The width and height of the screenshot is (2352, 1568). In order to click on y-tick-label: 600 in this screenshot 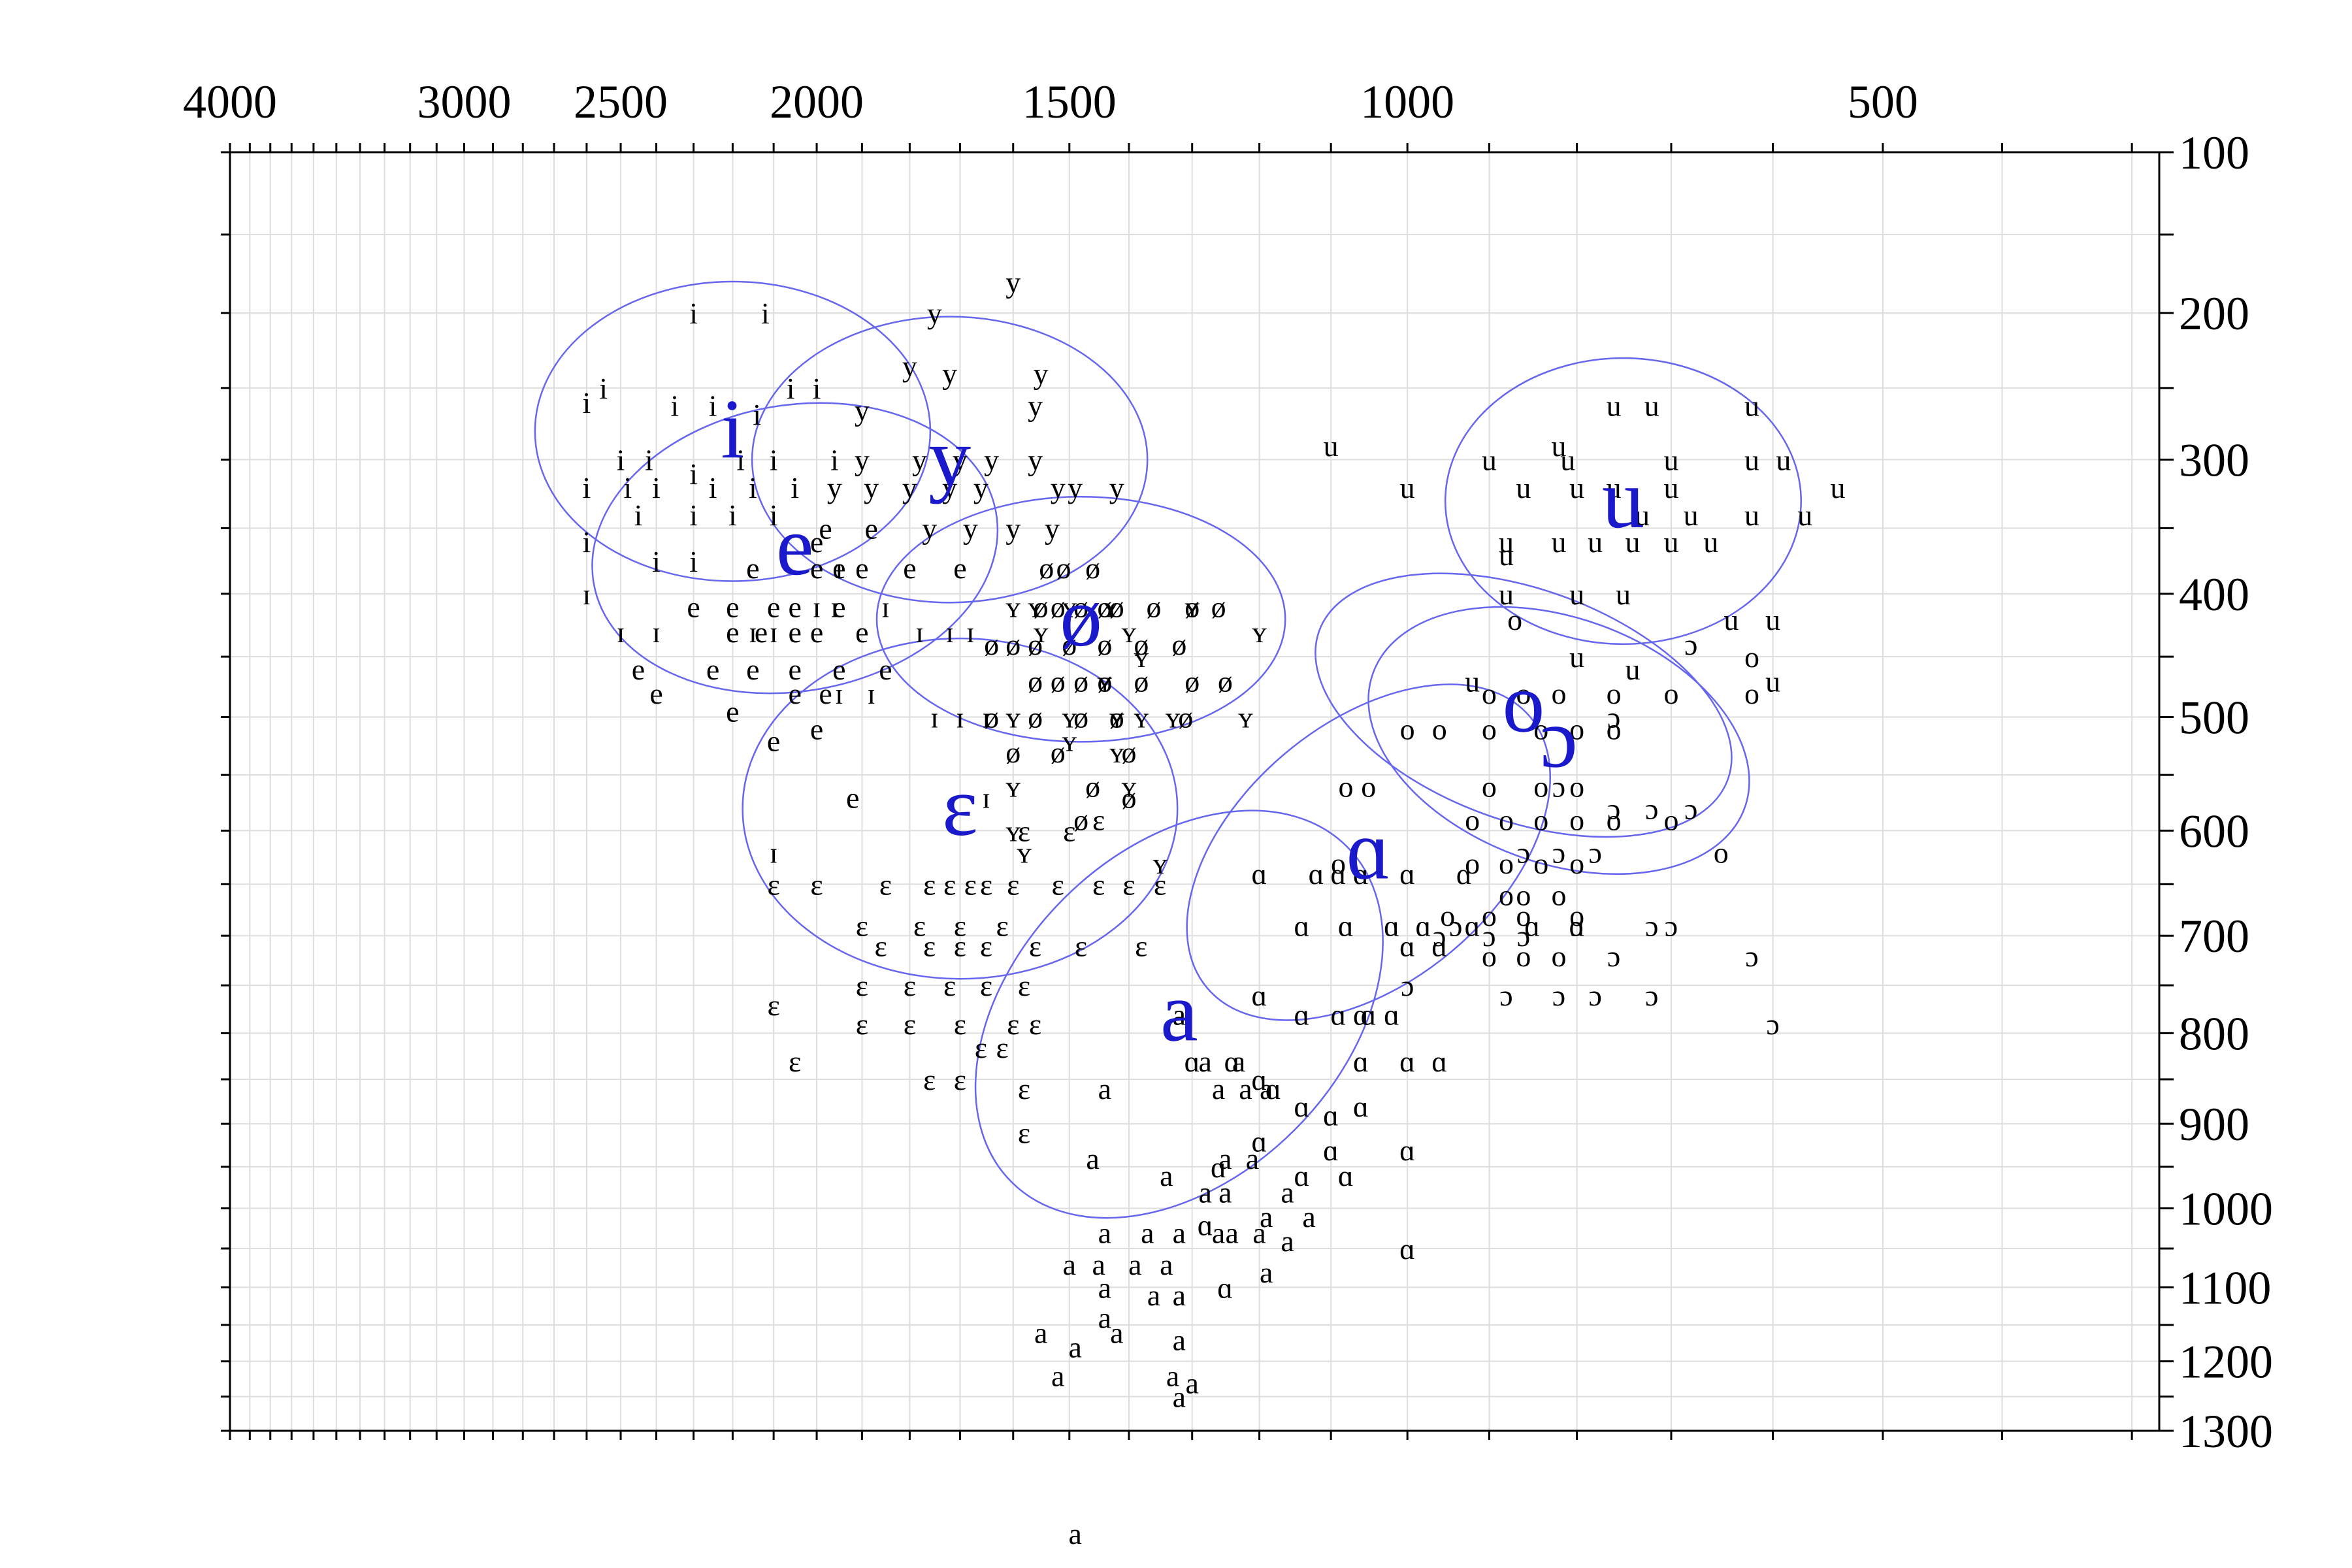, I will do `click(2214, 831)`.